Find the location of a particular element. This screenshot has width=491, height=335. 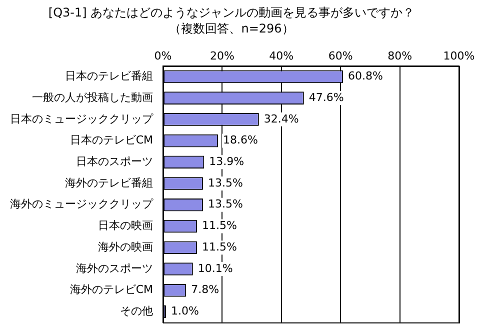

y-tick-label: 日本のミュージッククリップ is located at coordinates (82, 119).